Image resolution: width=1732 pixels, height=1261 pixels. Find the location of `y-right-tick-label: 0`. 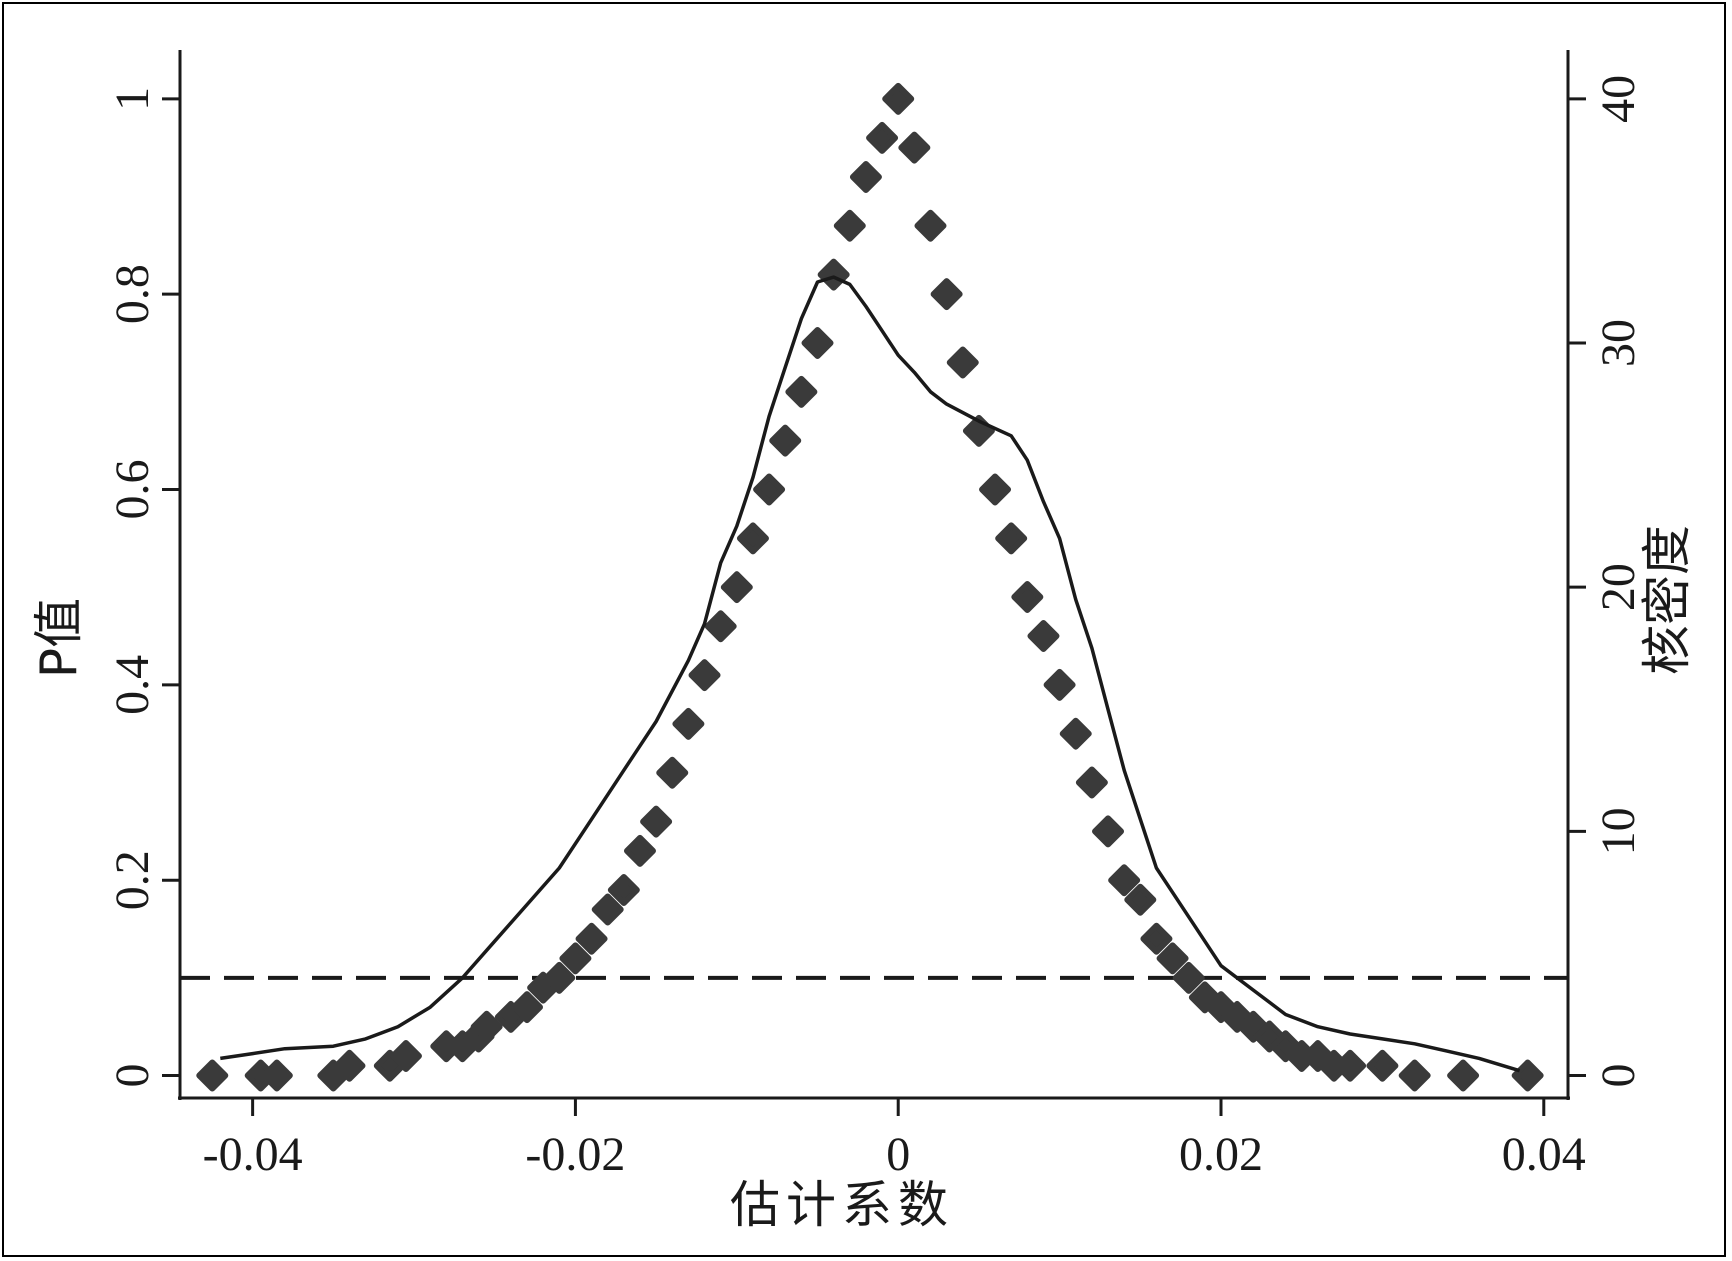

y-right-tick-label: 0 is located at coordinates (1618, 1076).